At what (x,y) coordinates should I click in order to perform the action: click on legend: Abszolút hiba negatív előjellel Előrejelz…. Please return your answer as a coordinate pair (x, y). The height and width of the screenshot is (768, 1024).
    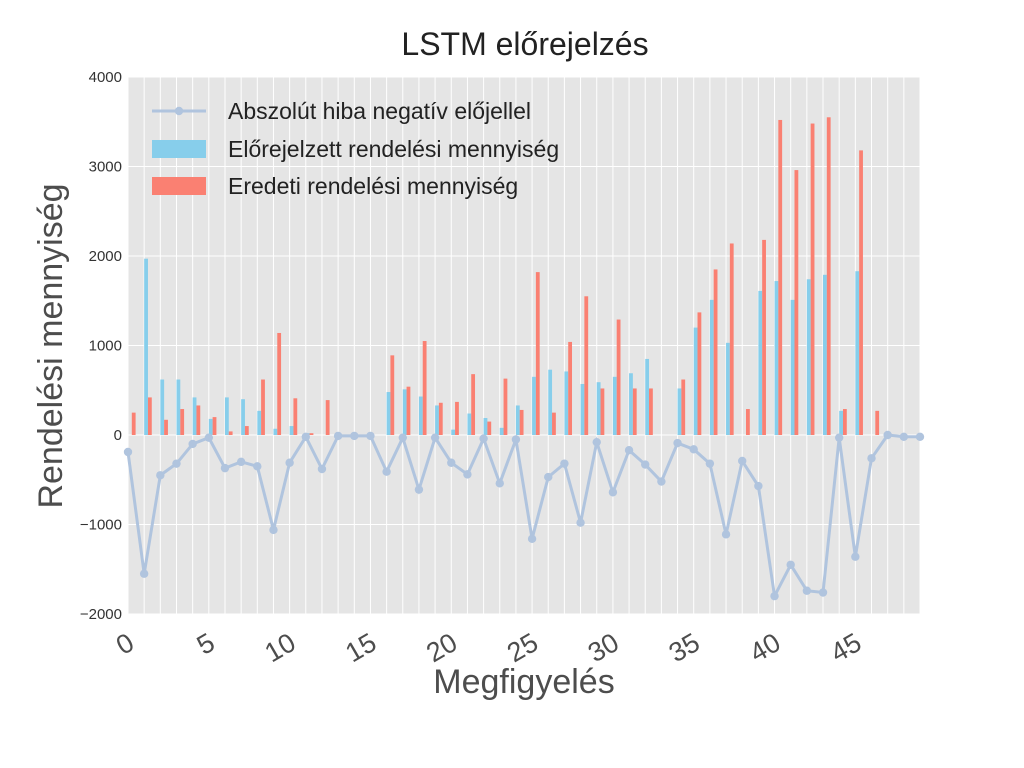
    Looking at the image, I should click on (355, 148).